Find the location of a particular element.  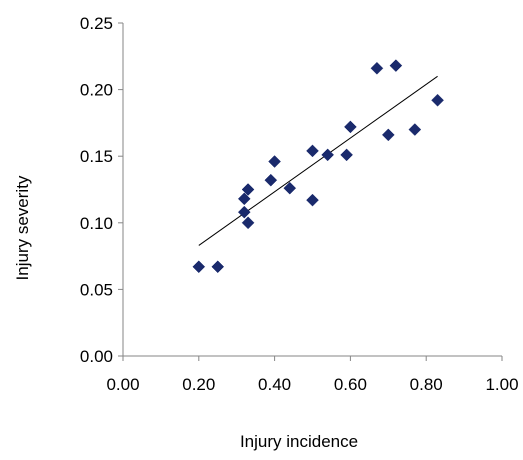

y-tick-label: 0.25 is located at coordinates (96, 23).